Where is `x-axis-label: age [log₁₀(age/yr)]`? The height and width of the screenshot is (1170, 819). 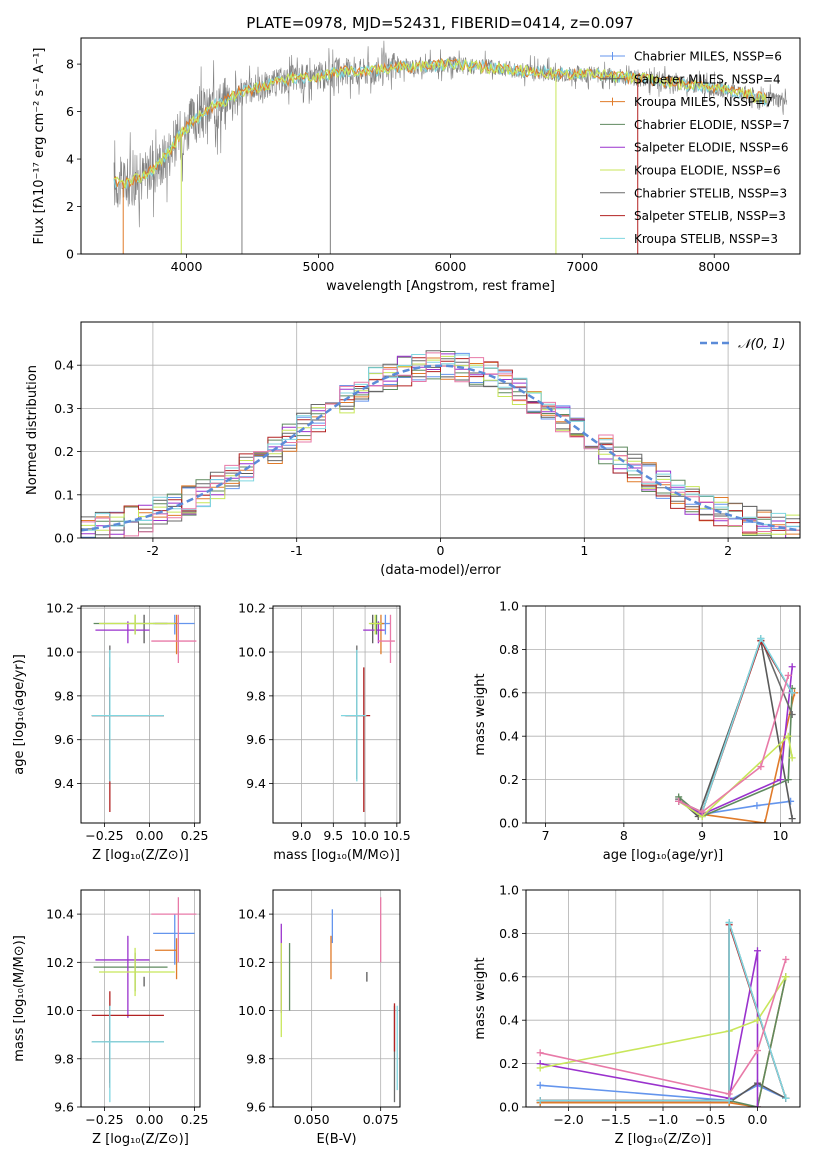
x-axis-label: age [log₁₀(age/yr)] is located at coordinates (663, 855).